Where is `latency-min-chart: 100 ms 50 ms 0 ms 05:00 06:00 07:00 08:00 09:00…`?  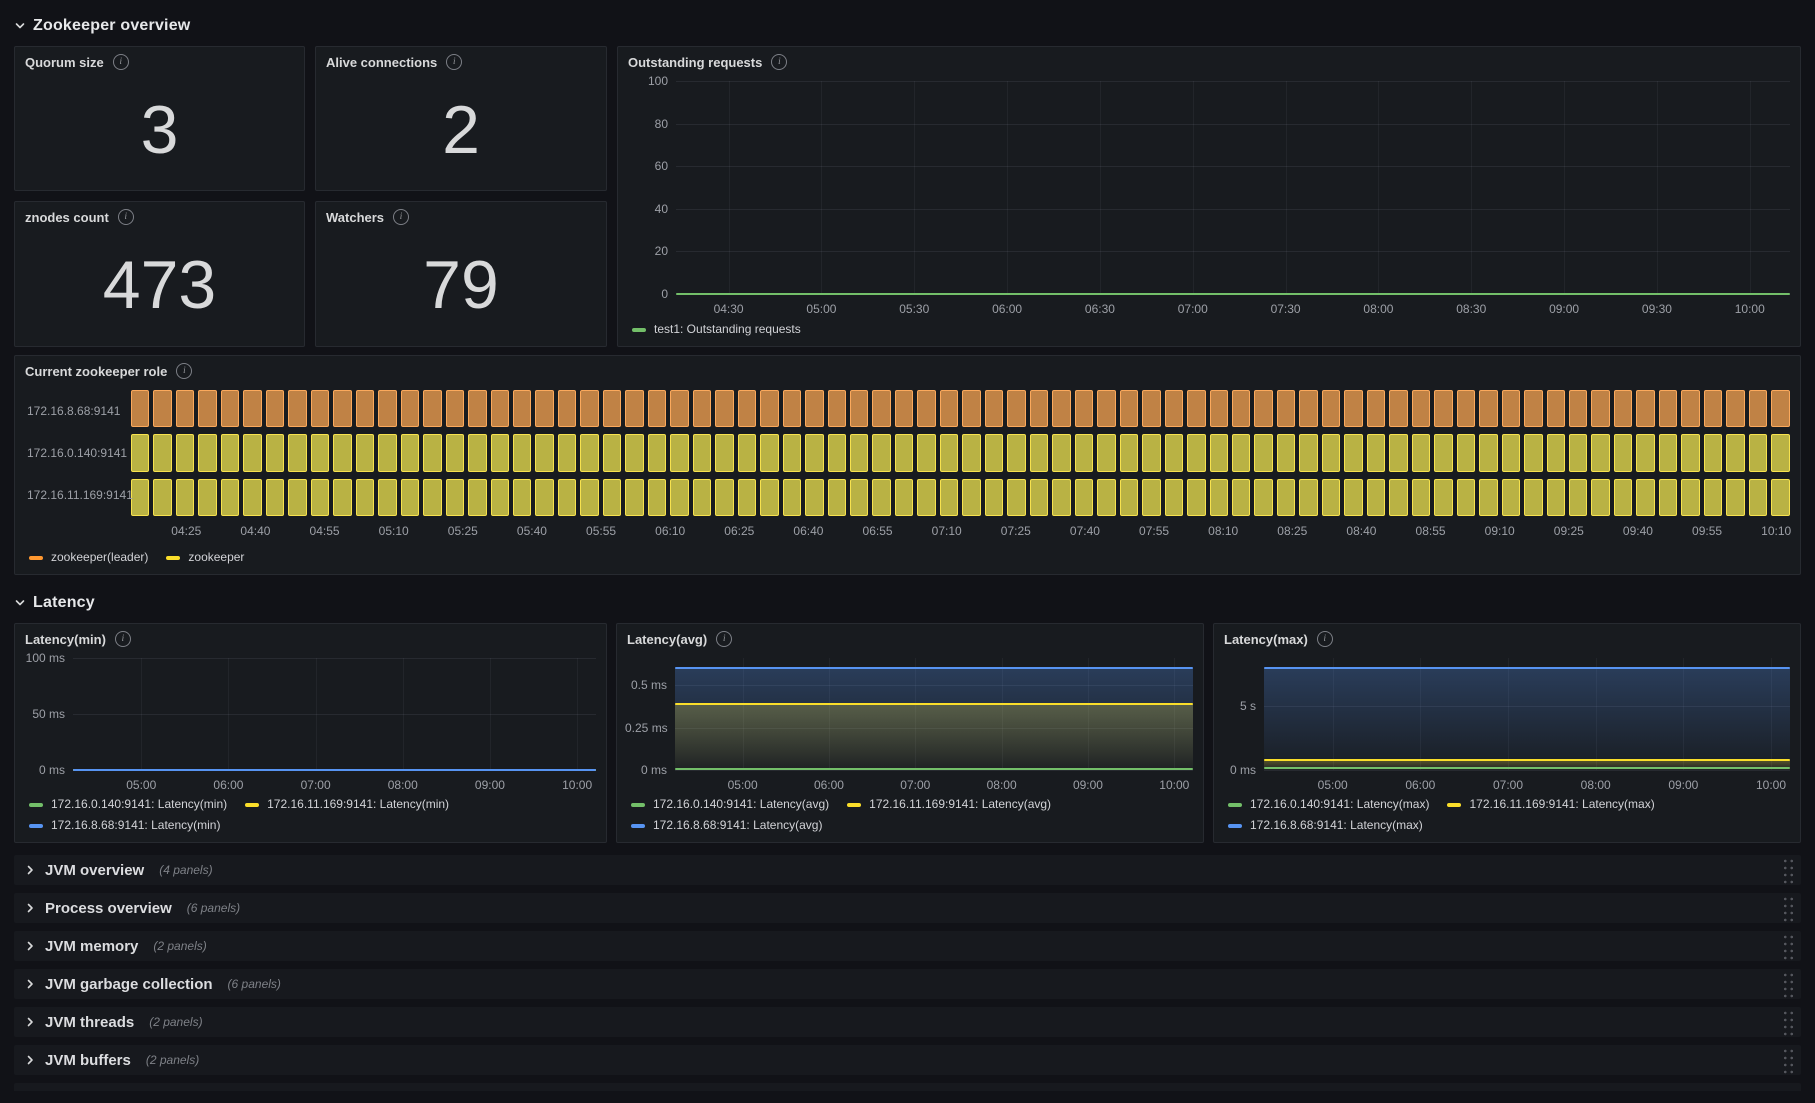
latency-min-chart: 100 ms 50 ms 0 ms 05:00 06:00 07:00 08:00 09:00… is located at coordinates (309, 743).